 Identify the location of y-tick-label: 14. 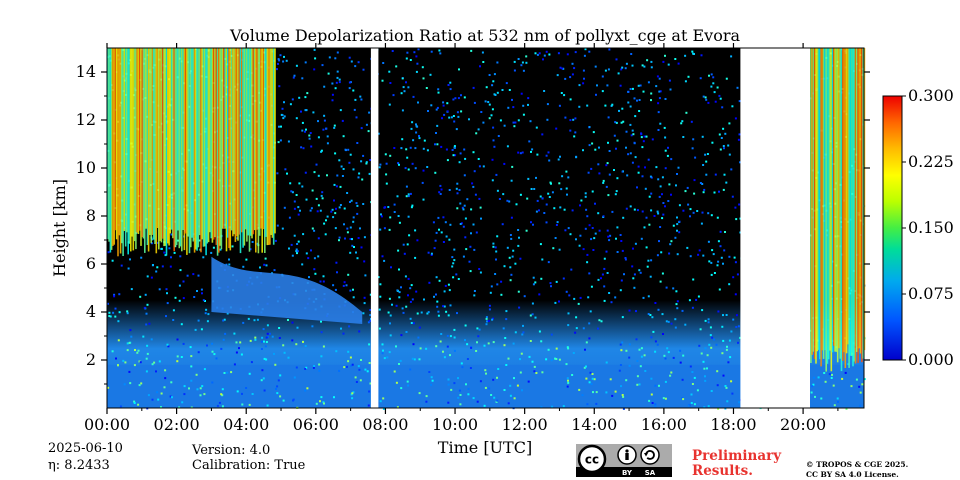
(86, 71).